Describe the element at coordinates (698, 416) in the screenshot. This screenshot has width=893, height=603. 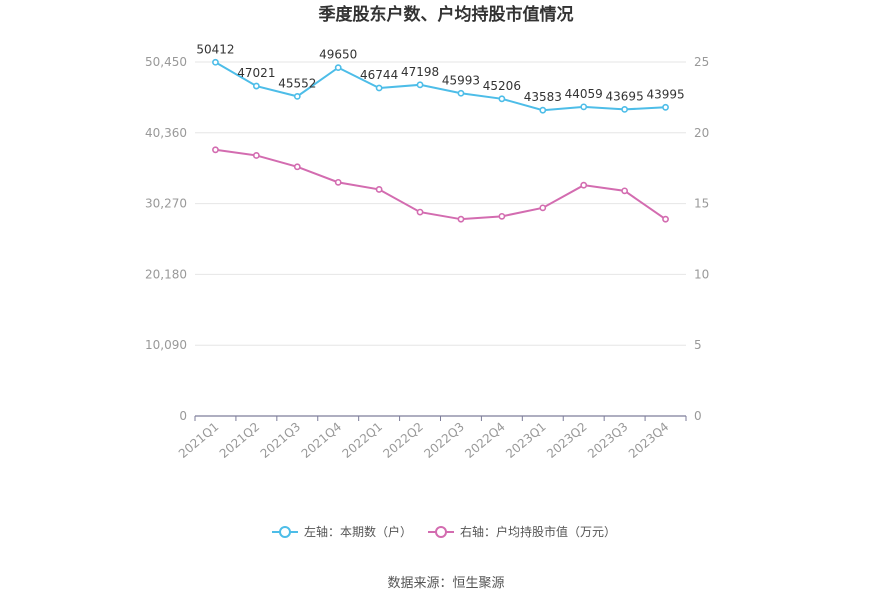
I see `right-tick-label: 0` at that location.